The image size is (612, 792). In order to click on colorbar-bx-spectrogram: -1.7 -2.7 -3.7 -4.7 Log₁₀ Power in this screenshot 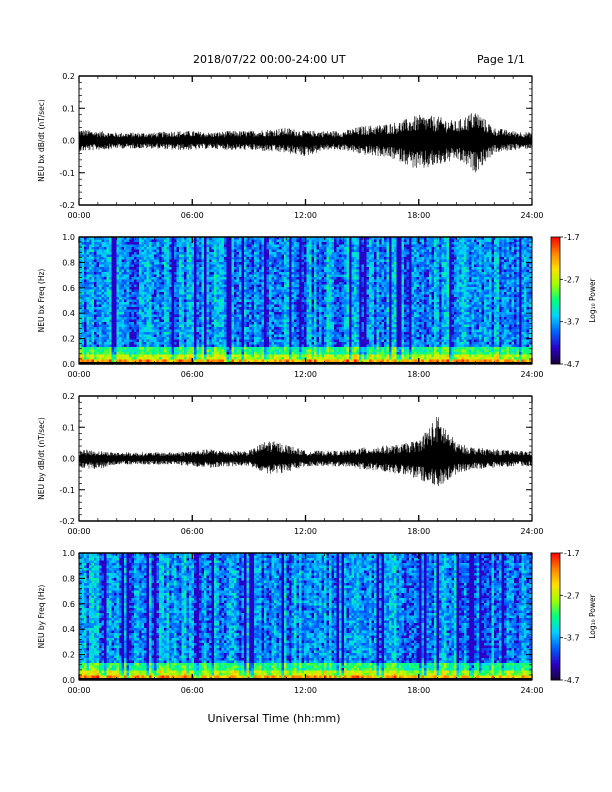, I will do `click(573, 301)`.